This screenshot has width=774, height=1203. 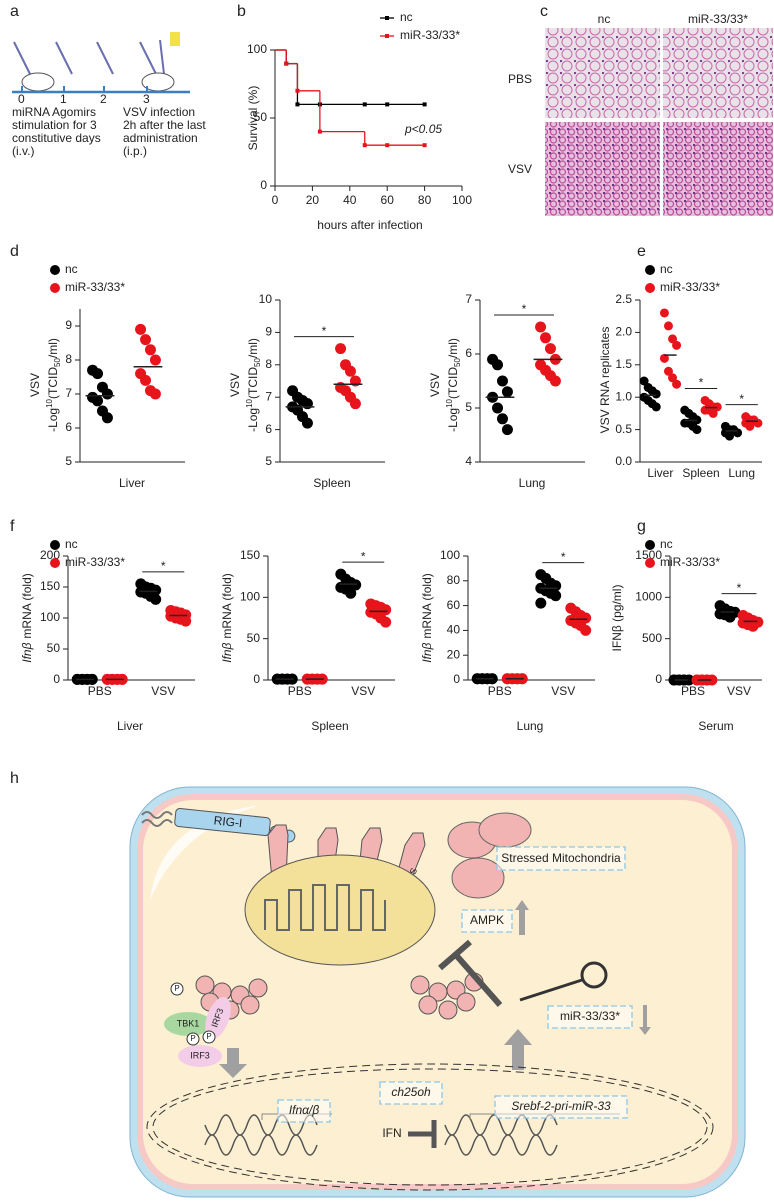 What do you see at coordinates (623, 461) in the screenshot?
I see `y-tick-label: 0.0` at bounding box center [623, 461].